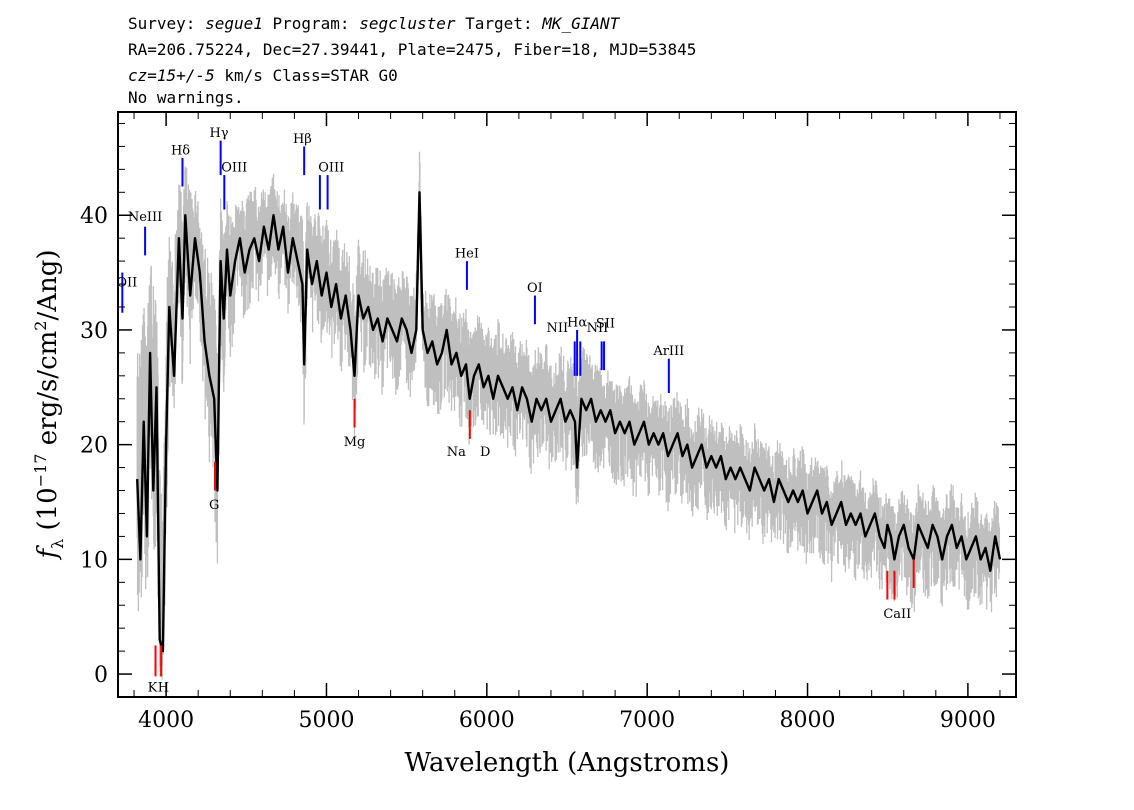  What do you see at coordinates (234, 23) in the screenshot?
I see `survey-value: segue1` at bounding box center [234, 23].